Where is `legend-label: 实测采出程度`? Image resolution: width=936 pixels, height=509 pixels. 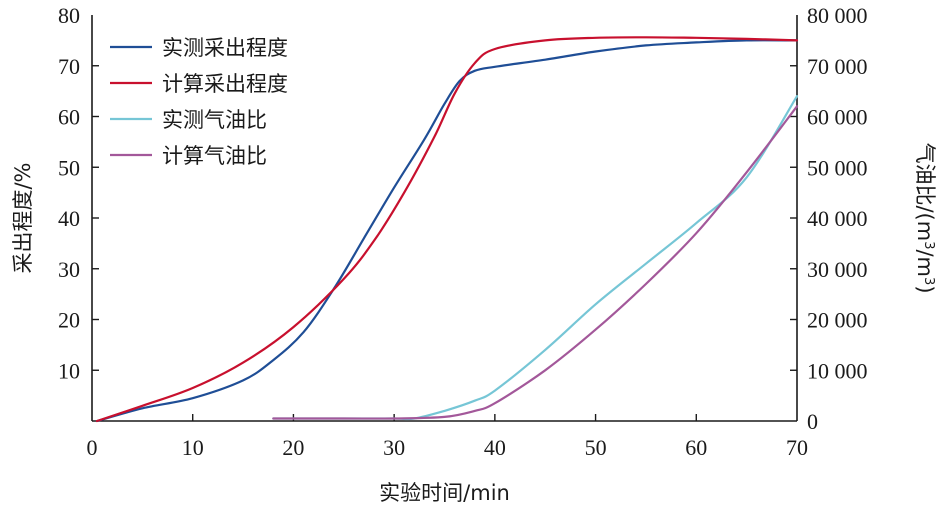 legend-label: 实测采出程度 is located at coordinates (225, 48).